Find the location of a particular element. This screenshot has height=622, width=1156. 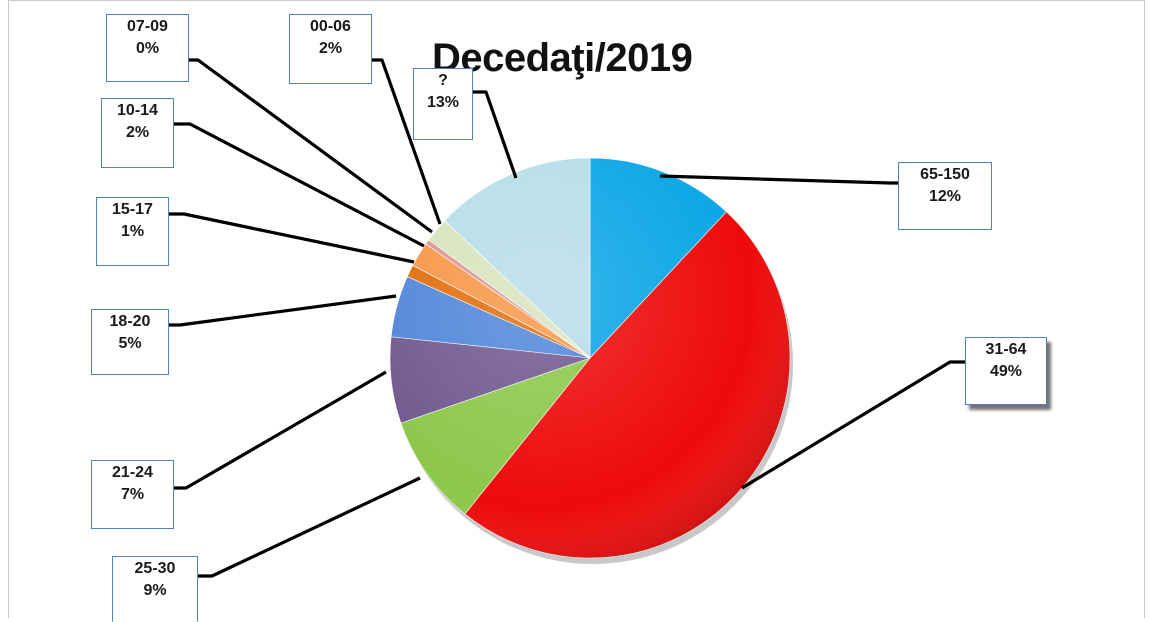

label-21-24-percent: 7% is located at coordinates (132, 494).